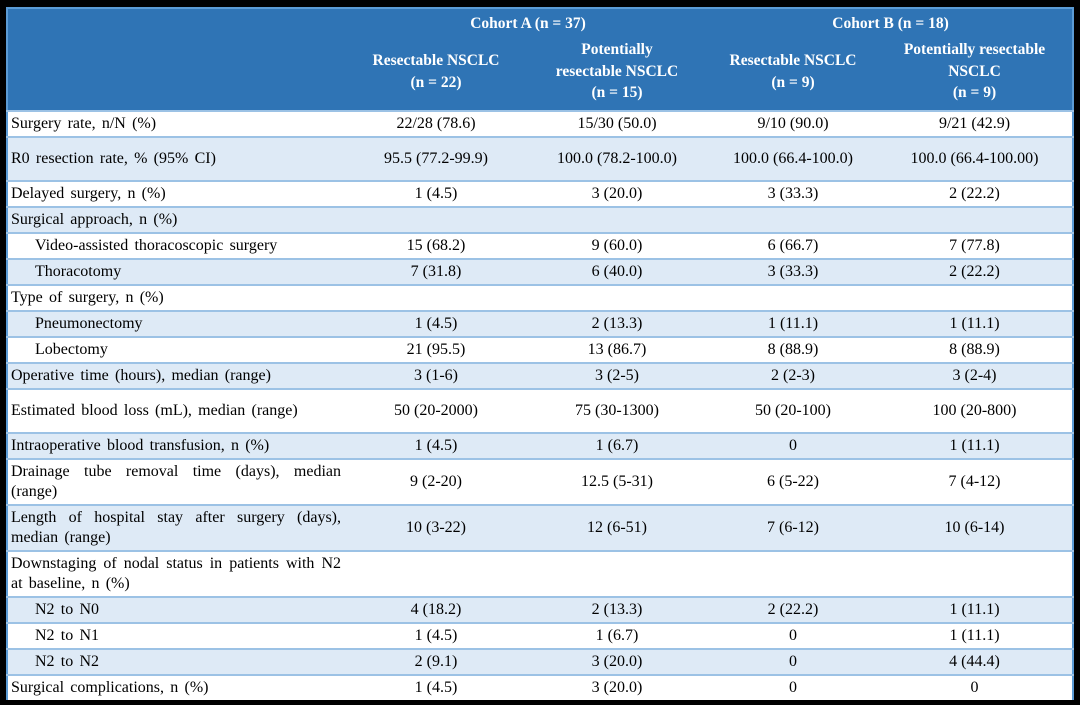 This screenshot has width=1080, height=705. What do you see at coordinates (974, 481) in the screenshot?
I see `cell-value: 7 (4-12)` at bounding box center [974, 481].